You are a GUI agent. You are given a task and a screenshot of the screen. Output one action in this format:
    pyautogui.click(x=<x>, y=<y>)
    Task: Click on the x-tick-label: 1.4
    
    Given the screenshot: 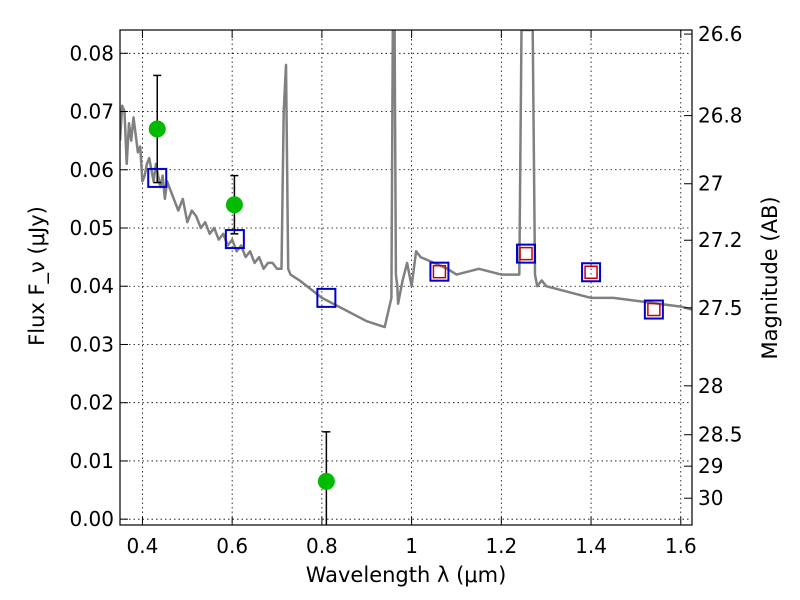 What is the action you would take?
    pyautogui.click(x=591, y=546)
    